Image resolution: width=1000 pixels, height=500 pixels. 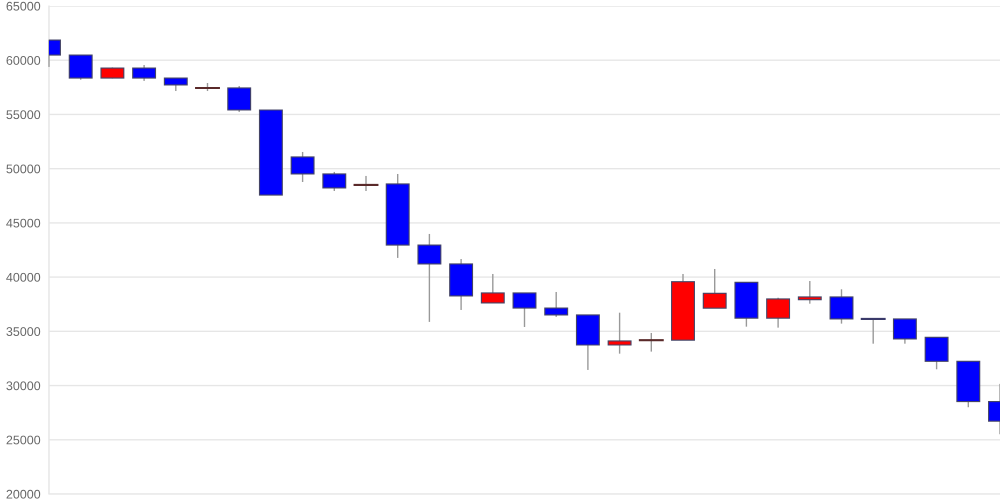 What do you see at coordinates (23, 60) in the screenshot?
I see `y-tick-label: 60000` at bounding box center [23, 60].